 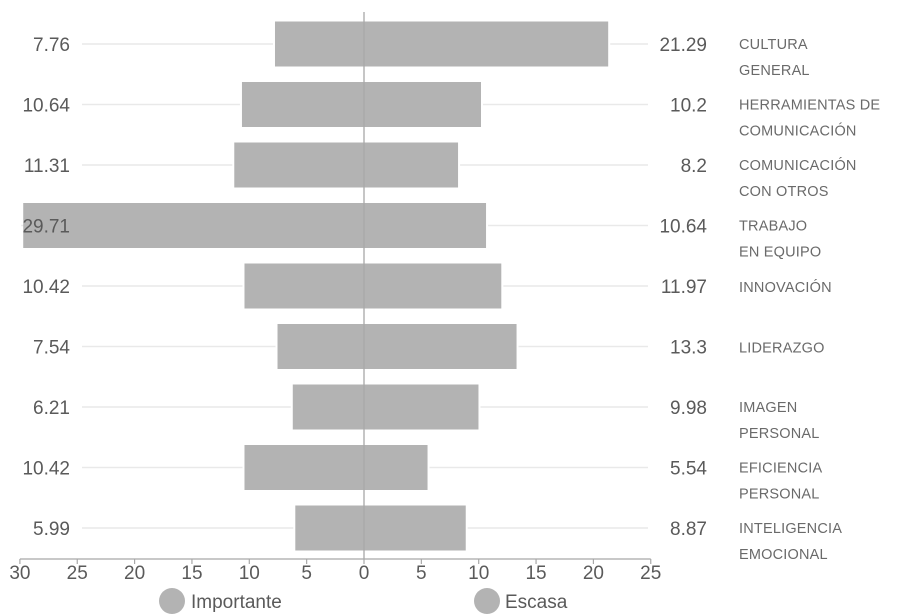 What do you see at coordinates (236, 602) in the screenshot?
I see `legend-label-importante: Importante` at bounding box center [236, 602].